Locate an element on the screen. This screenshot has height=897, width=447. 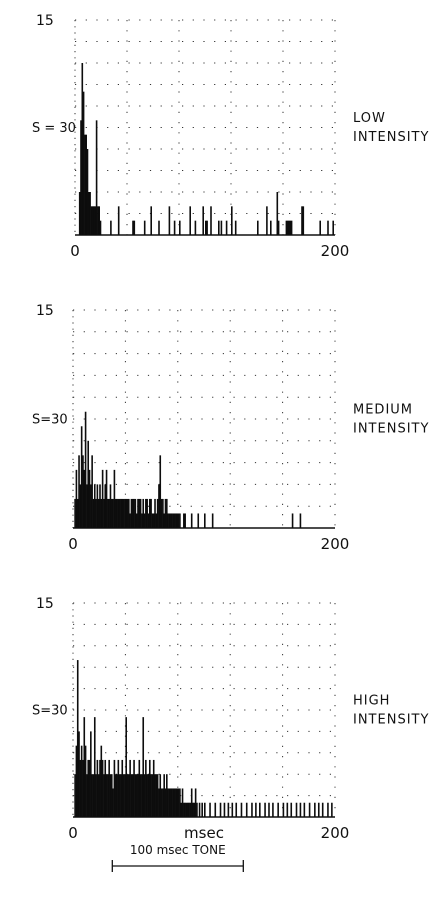
x-tick-label: 0 is located at coordinates (75, 251).